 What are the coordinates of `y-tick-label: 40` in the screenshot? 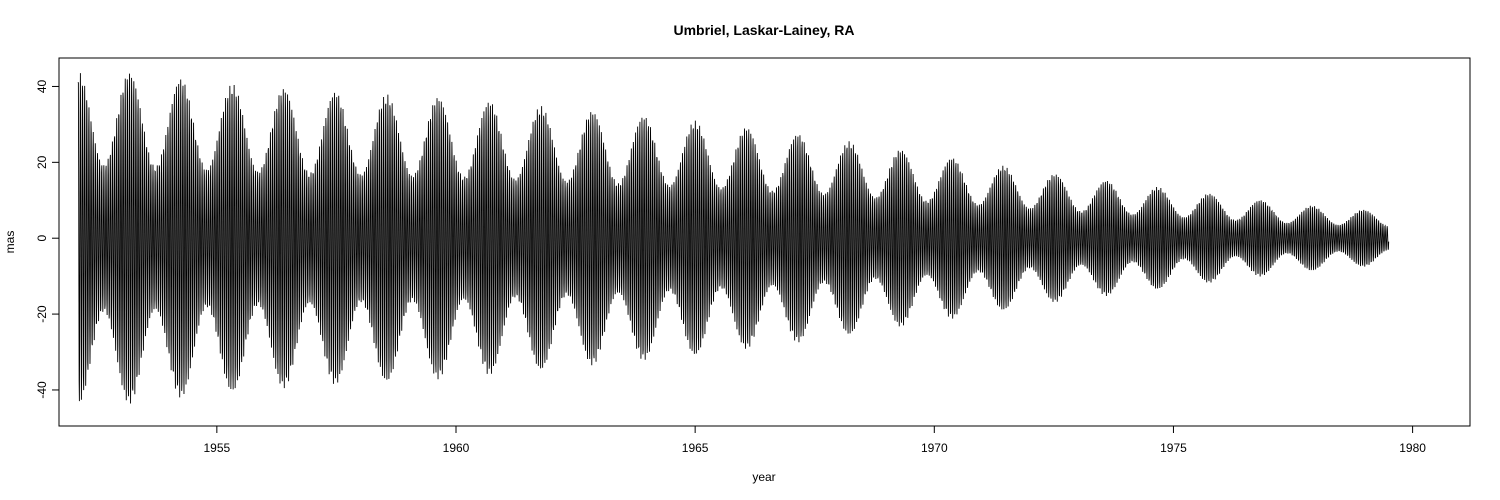 It's located at (42, 86).